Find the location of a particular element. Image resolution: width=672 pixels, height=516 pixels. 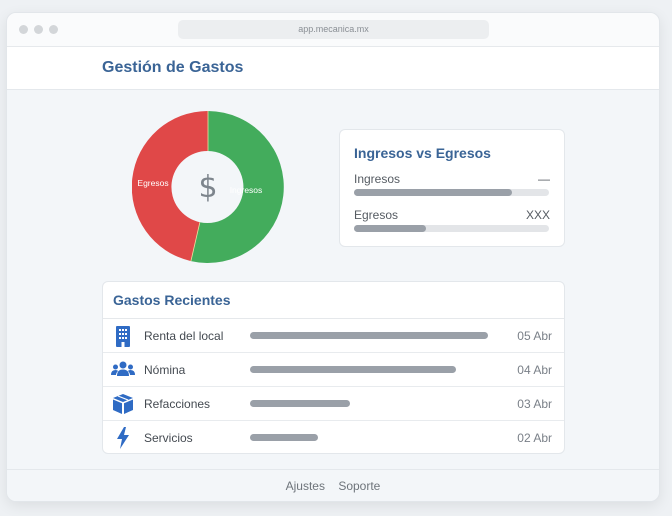

page-title: Gestión de Gastos is located at coordinates (173, 67).